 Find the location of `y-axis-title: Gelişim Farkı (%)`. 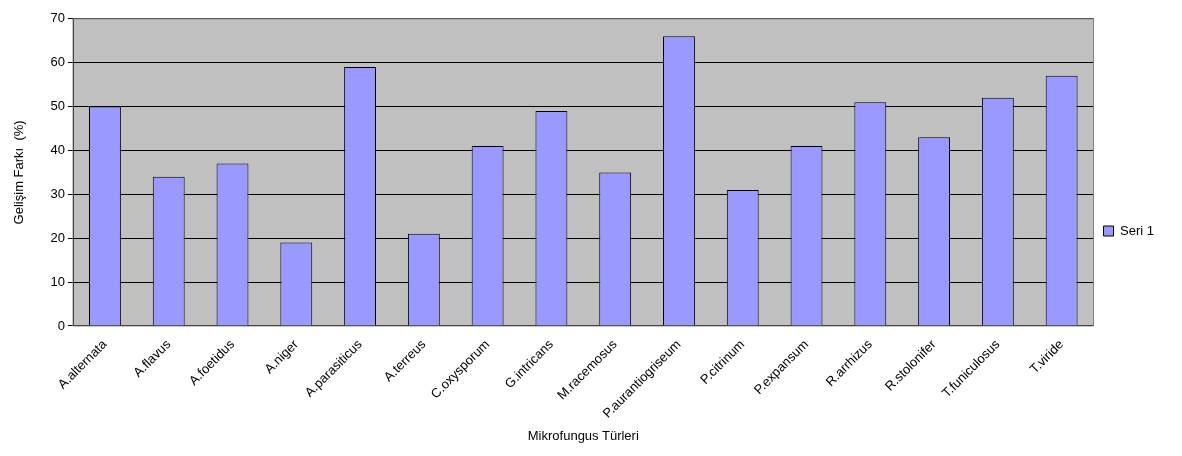

y-axis-title: Gelişim Farkı (%) is located at coordinates (19, 172).